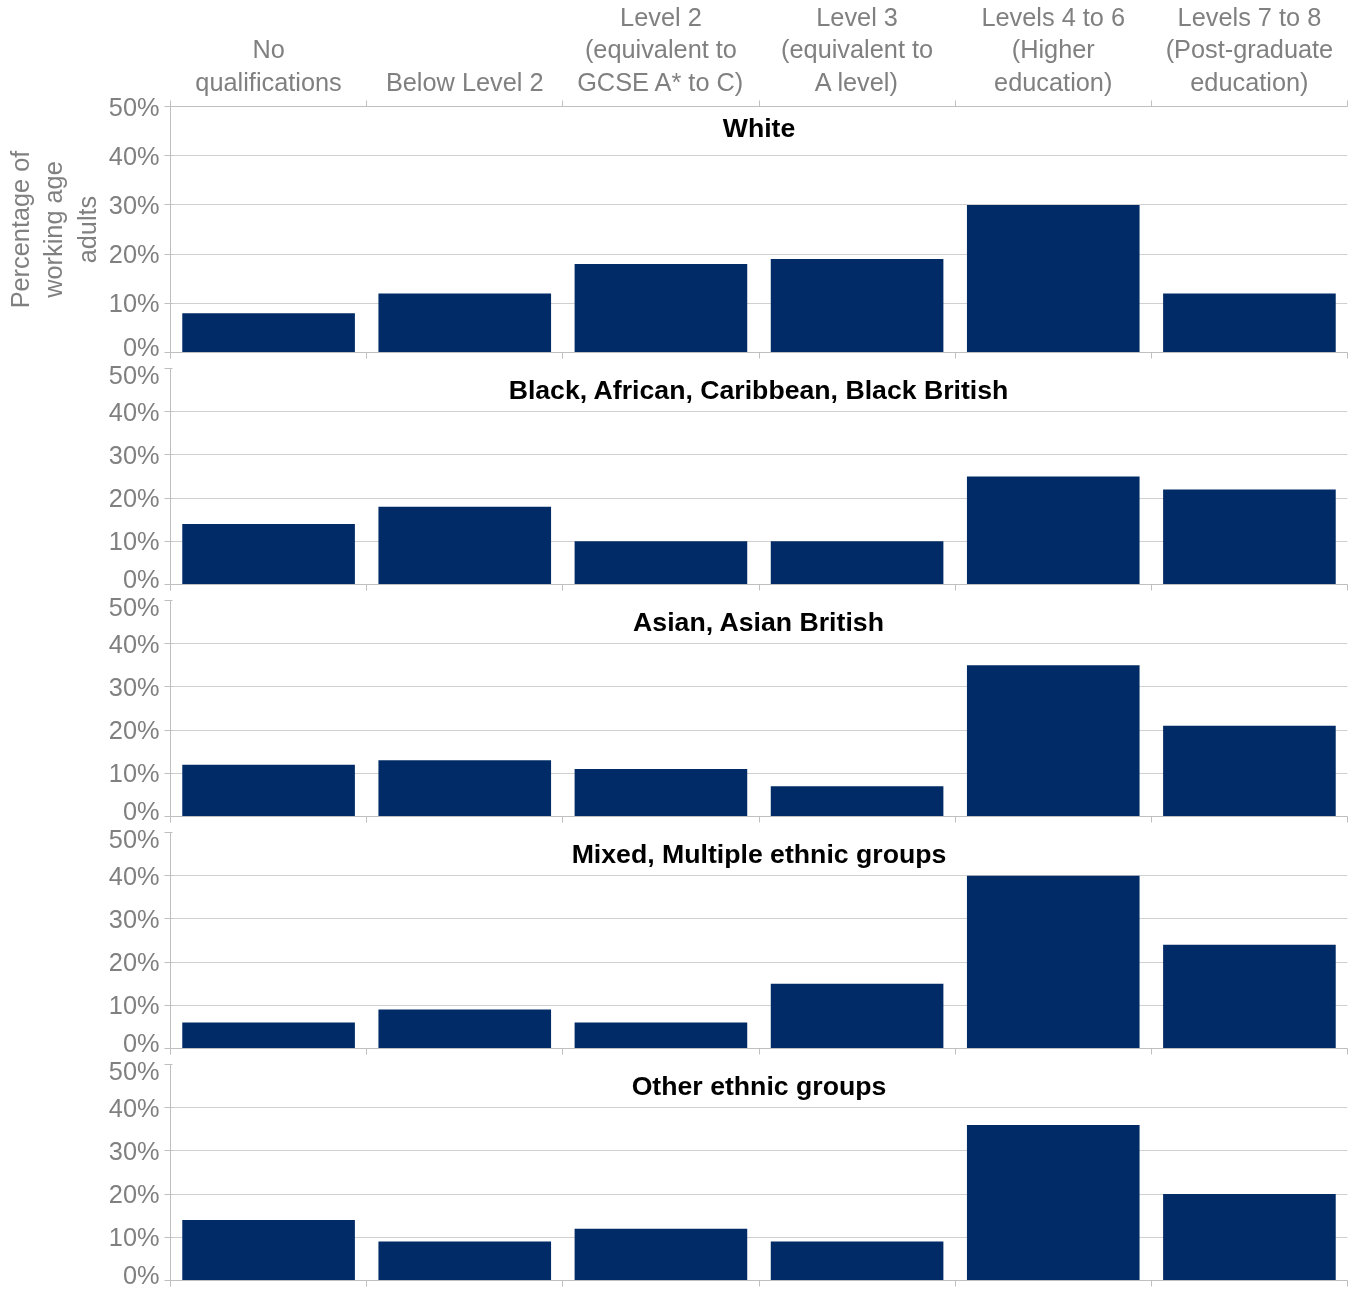  Describe the element at coordinates (1249, 49) in the screenshot. I see `x-tick-label: Levels 7 to 8 (Post-graduate education)` at that location.